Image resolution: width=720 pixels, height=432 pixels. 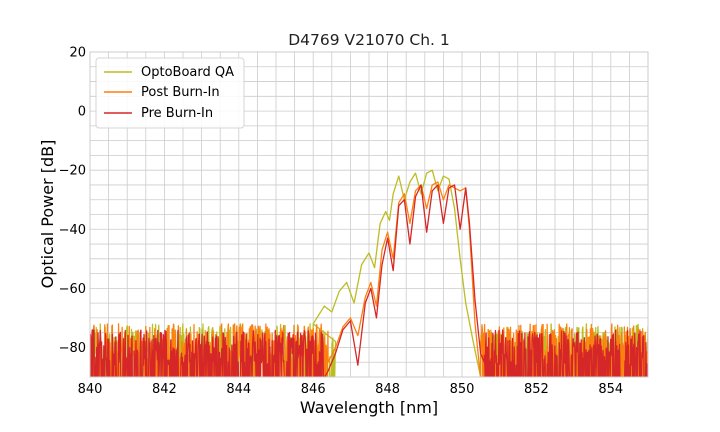 I want to click on x-tick-label: 850, so click(x=462, y=389).